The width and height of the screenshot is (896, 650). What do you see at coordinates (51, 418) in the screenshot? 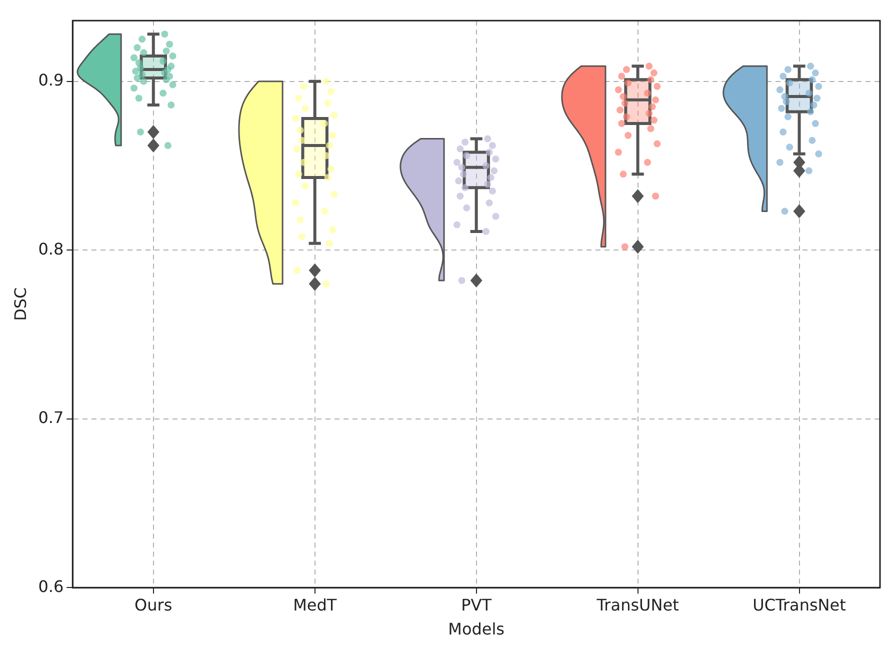
I see `y-tick-label: 0.7` at bounding box center [51, 418].